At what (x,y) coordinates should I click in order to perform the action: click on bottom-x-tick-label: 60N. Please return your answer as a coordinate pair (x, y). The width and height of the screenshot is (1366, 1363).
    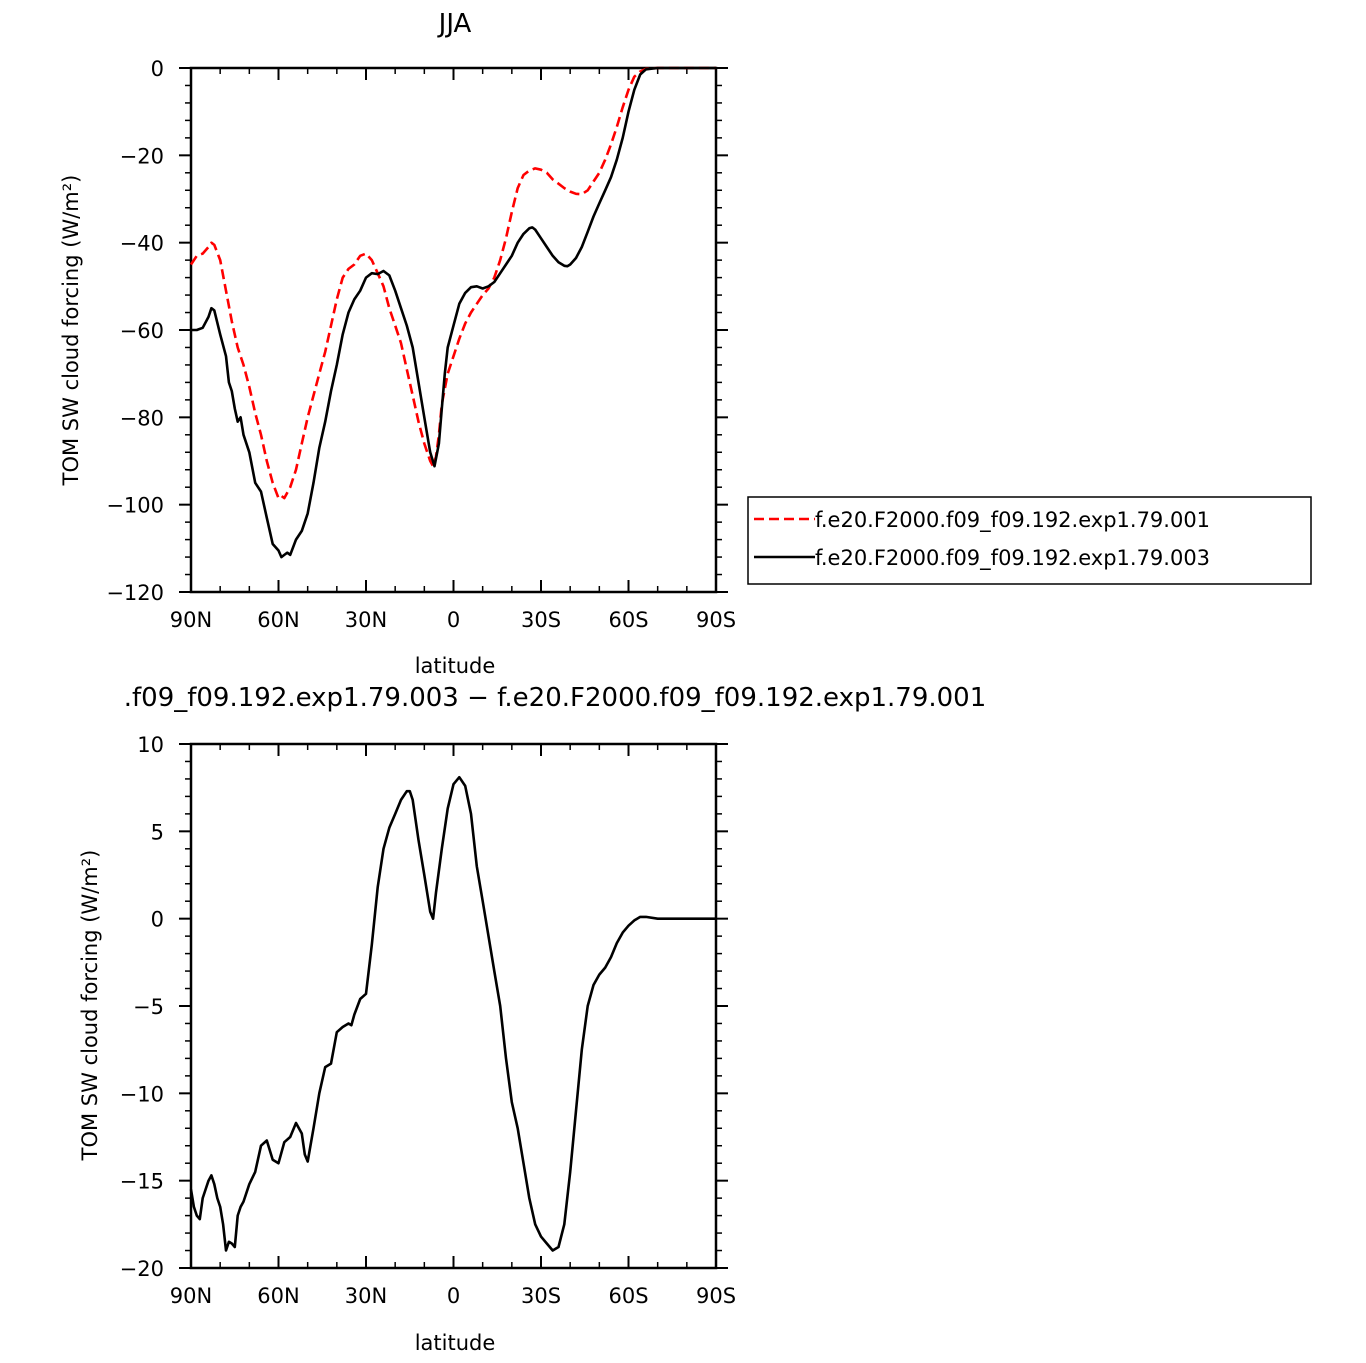
    Looking at the image, I should click on (278, 1296).